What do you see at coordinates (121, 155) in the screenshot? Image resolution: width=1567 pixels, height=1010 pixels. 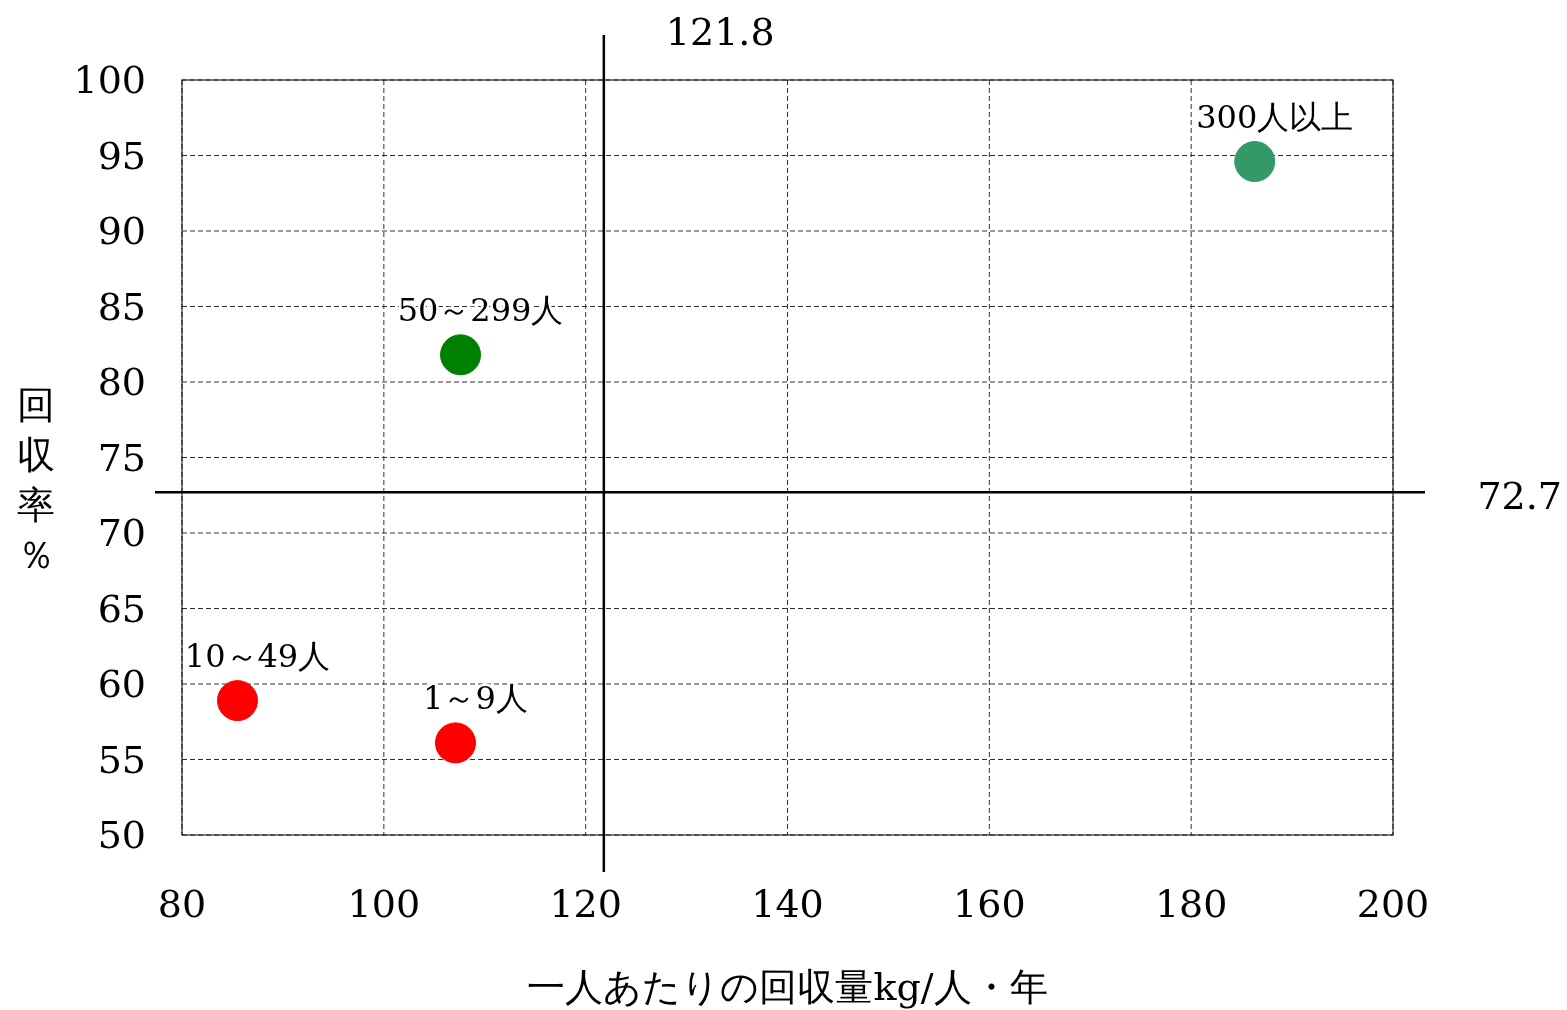 I see `y-tick-label: 95` at bounding box center [121, 155].